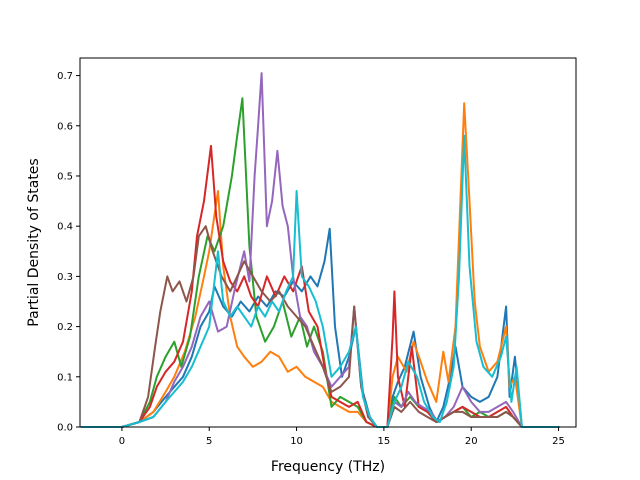 Image resolution: width=640 pixels, height=480 pixels. What do you see at coordinates (68, 252) in the screenshot?
I see `y-axis: 0.0 0.1 0.2 0.3 0.4 0.5 0.6 0.7` at bounding box center [68, 252].